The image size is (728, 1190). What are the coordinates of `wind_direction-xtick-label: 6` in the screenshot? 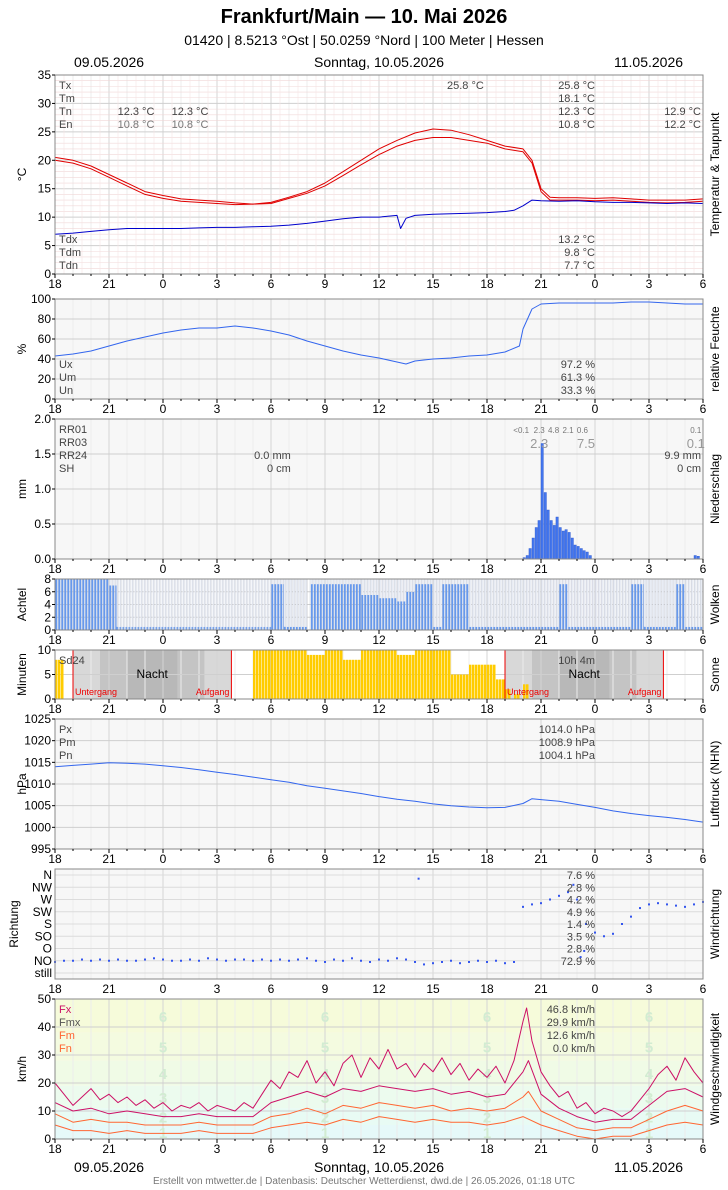 It's located at (703, 989).